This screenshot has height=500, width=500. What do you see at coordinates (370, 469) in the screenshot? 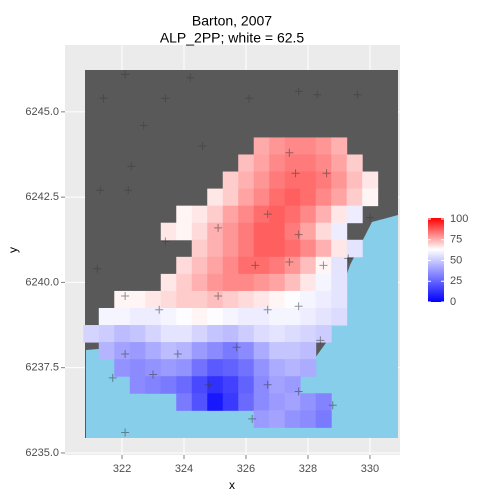
I see `x-tick-label: 330` at bounding box center [370, 469].